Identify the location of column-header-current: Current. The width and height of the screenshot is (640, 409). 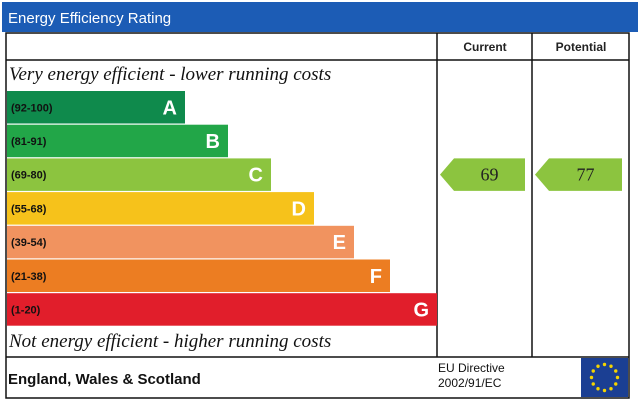
(484, 47).